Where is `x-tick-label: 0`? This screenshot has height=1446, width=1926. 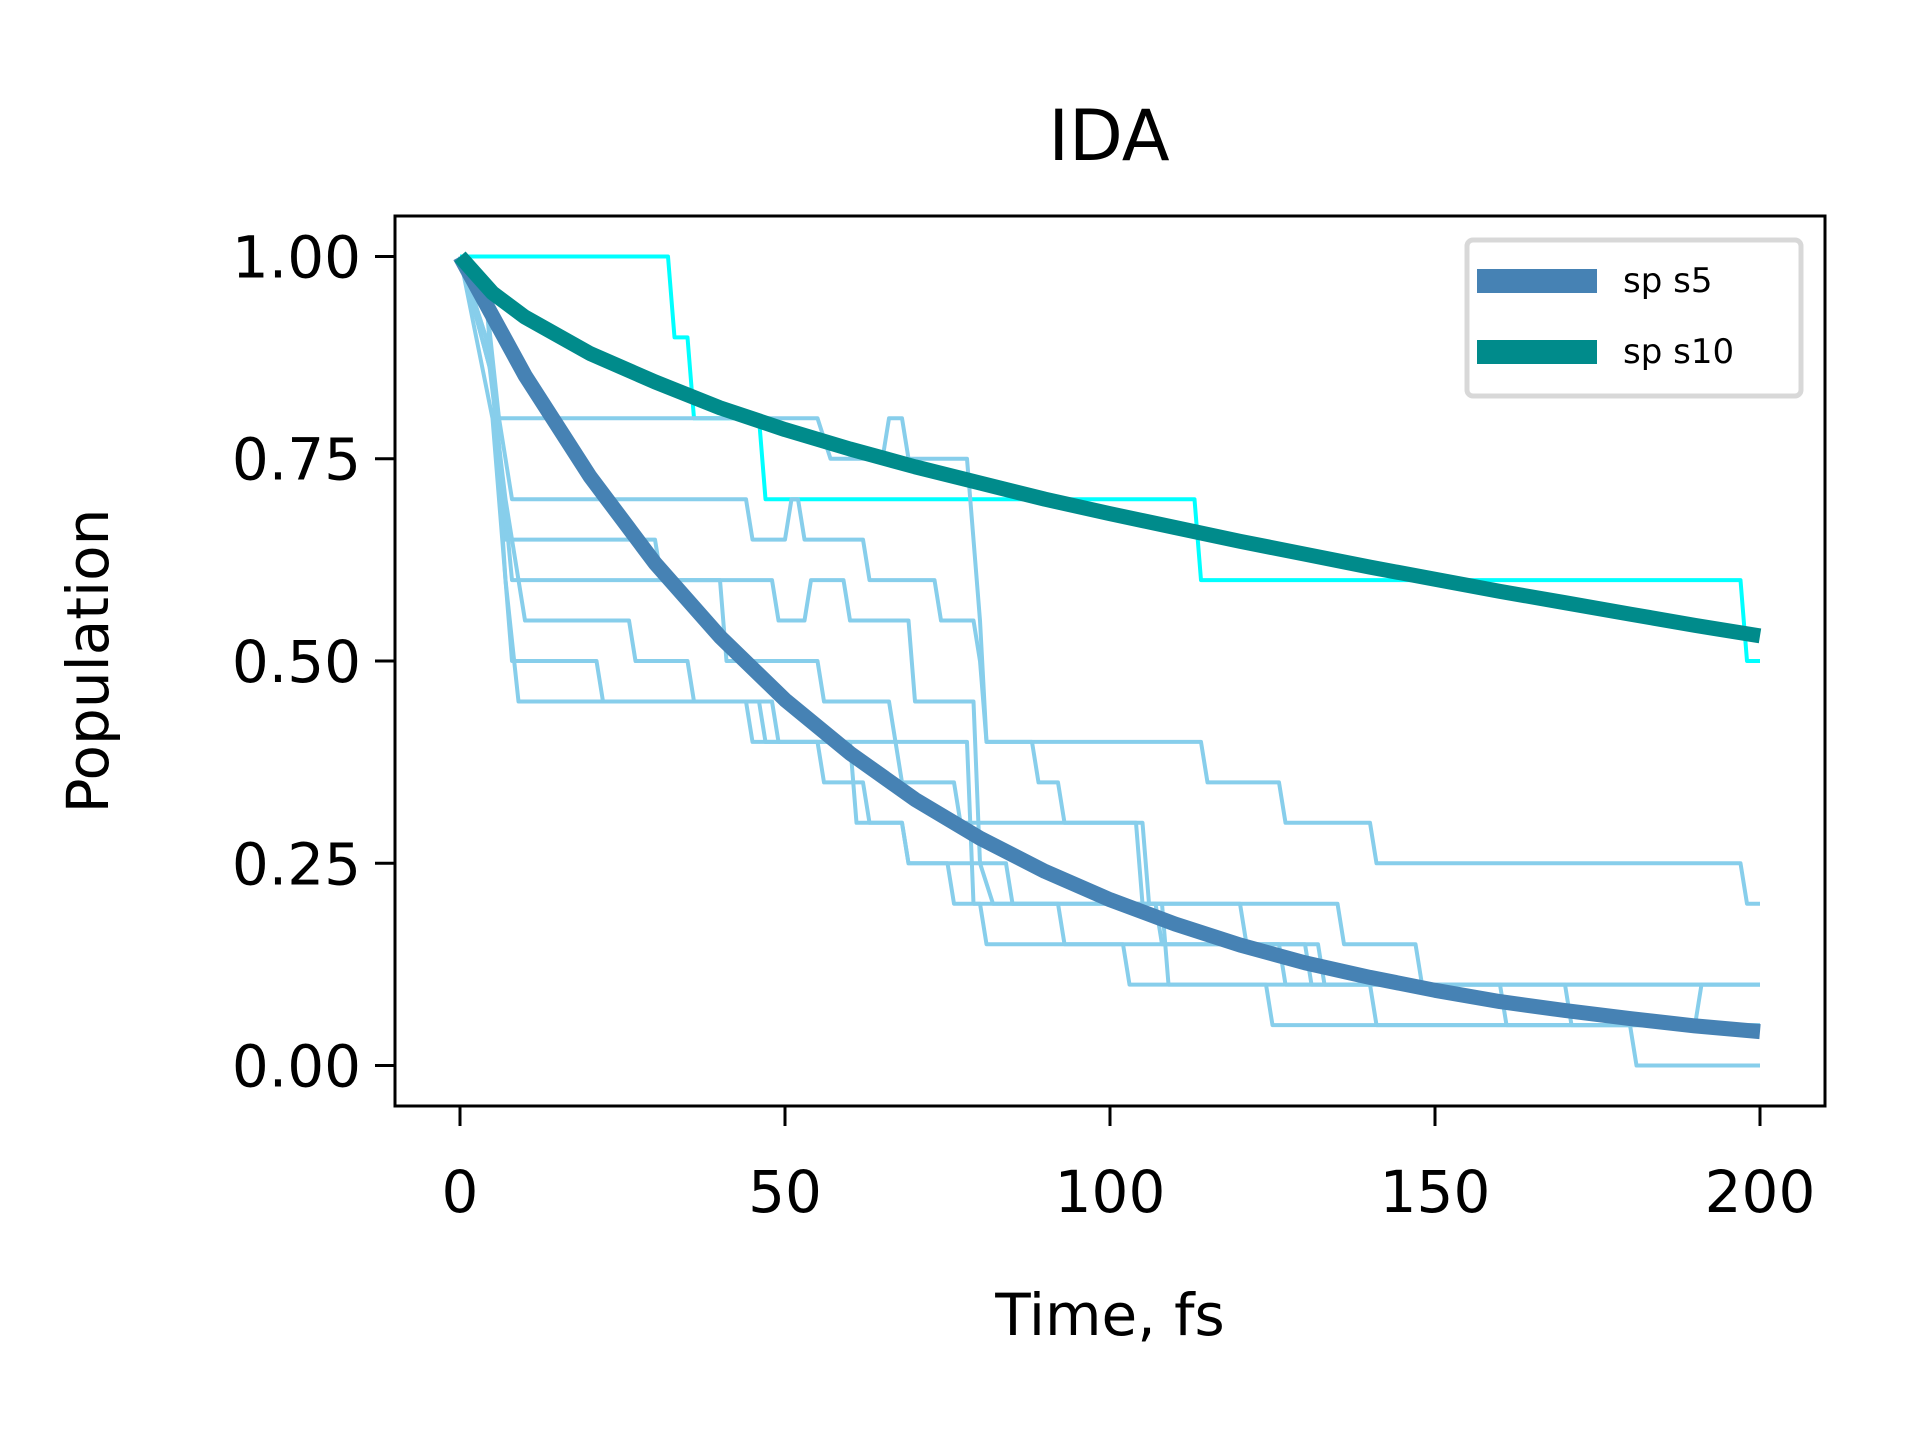 x-tick-label: 0 is located at coordinates (460, 1192).